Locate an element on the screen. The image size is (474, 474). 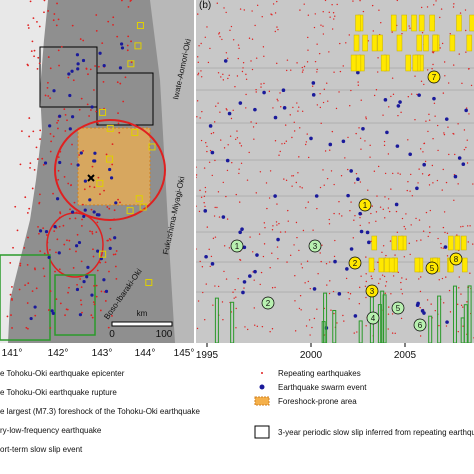
sse-bar is located at coordinates (379, 323).